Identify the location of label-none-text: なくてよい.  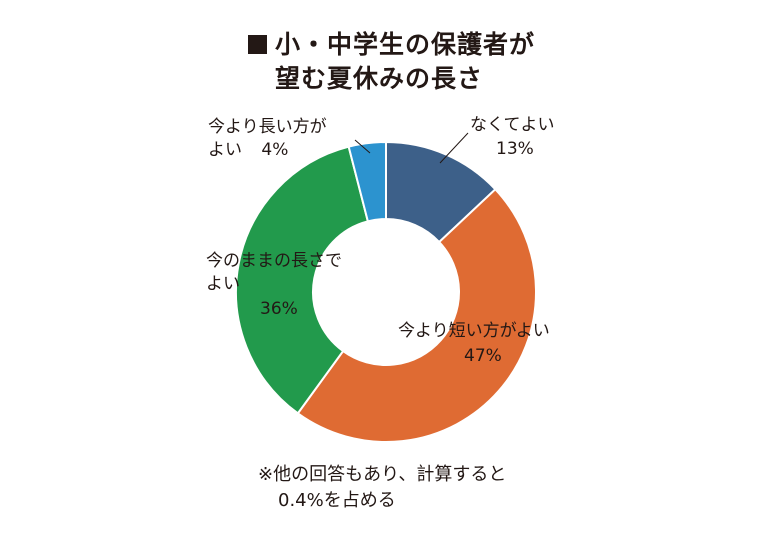
(512, 125).